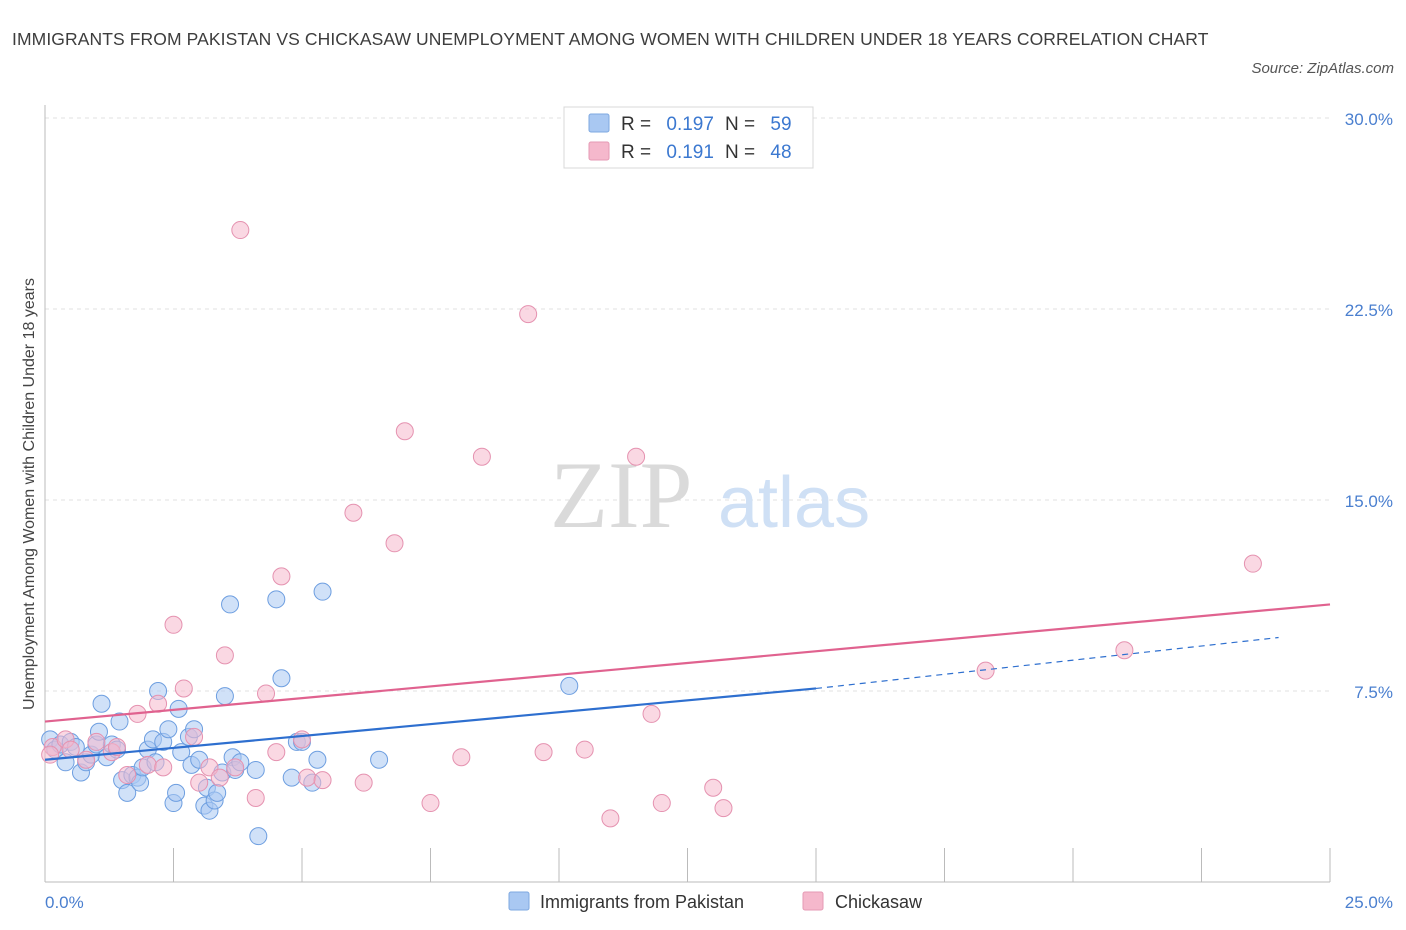 Image resolution: width=1406 pixels, height=930 pixels. What do you see at coordinates (1369, 406) in the screenshot?
I see `y-tick-labels: 7.5% 15.0% 22.5% 30.0%` at bounding box center [1369, 406].